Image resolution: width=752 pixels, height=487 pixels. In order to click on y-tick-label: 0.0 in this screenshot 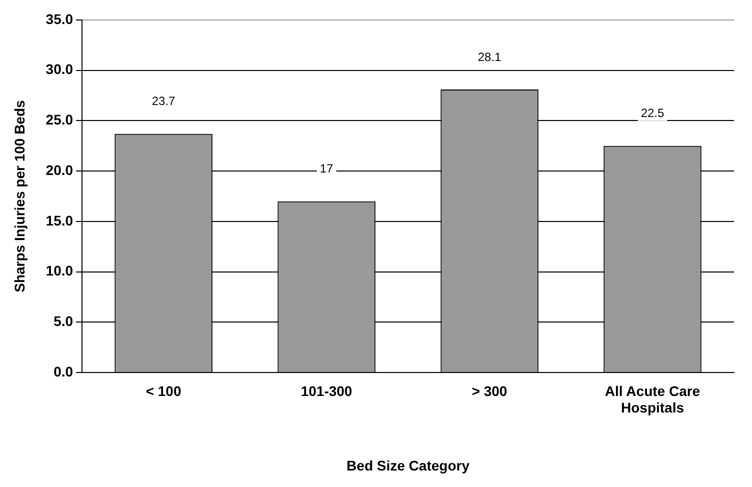, I will do `click(64, 371)`.